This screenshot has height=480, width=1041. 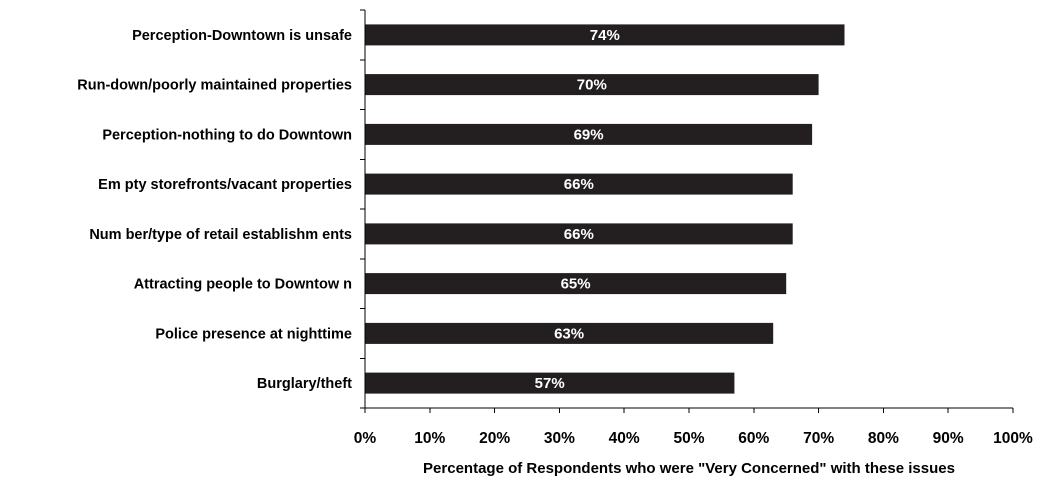 I want to click on x-tick-label: 50%, so click(x=688, y=438).